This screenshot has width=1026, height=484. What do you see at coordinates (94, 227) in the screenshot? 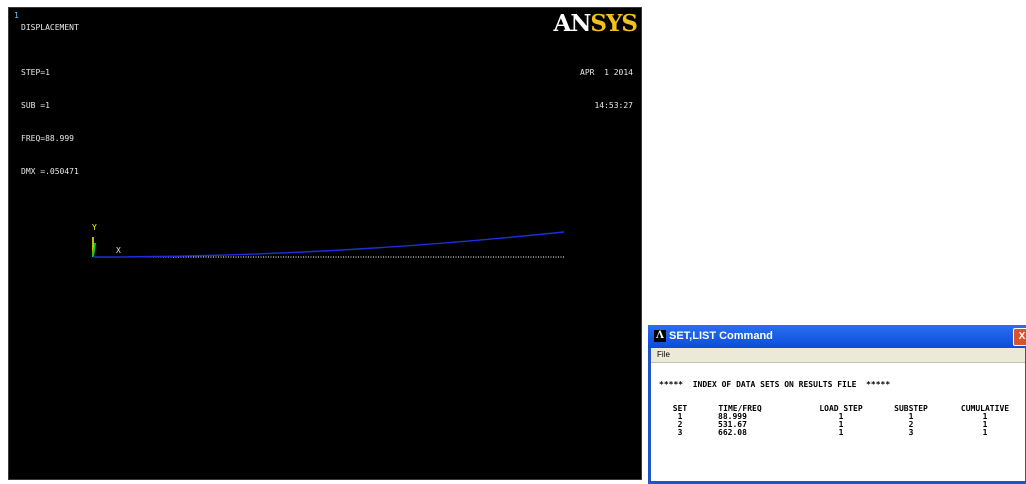
I see `y-axis-label: Y` at bounding box center [94, 227].